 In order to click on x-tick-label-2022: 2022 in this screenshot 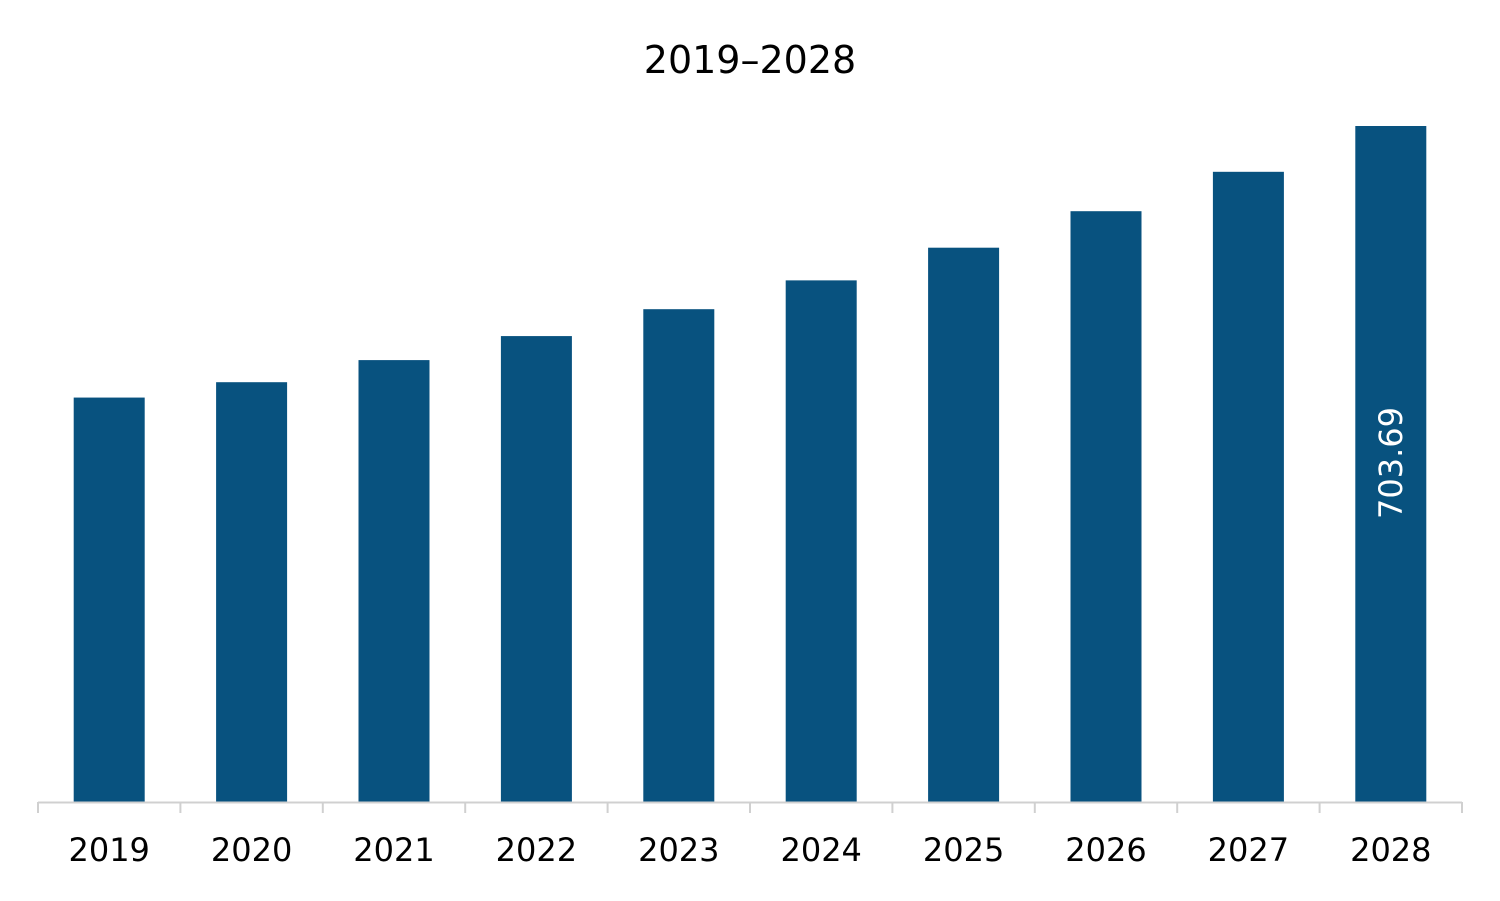, I will do `click(536, 850)`.